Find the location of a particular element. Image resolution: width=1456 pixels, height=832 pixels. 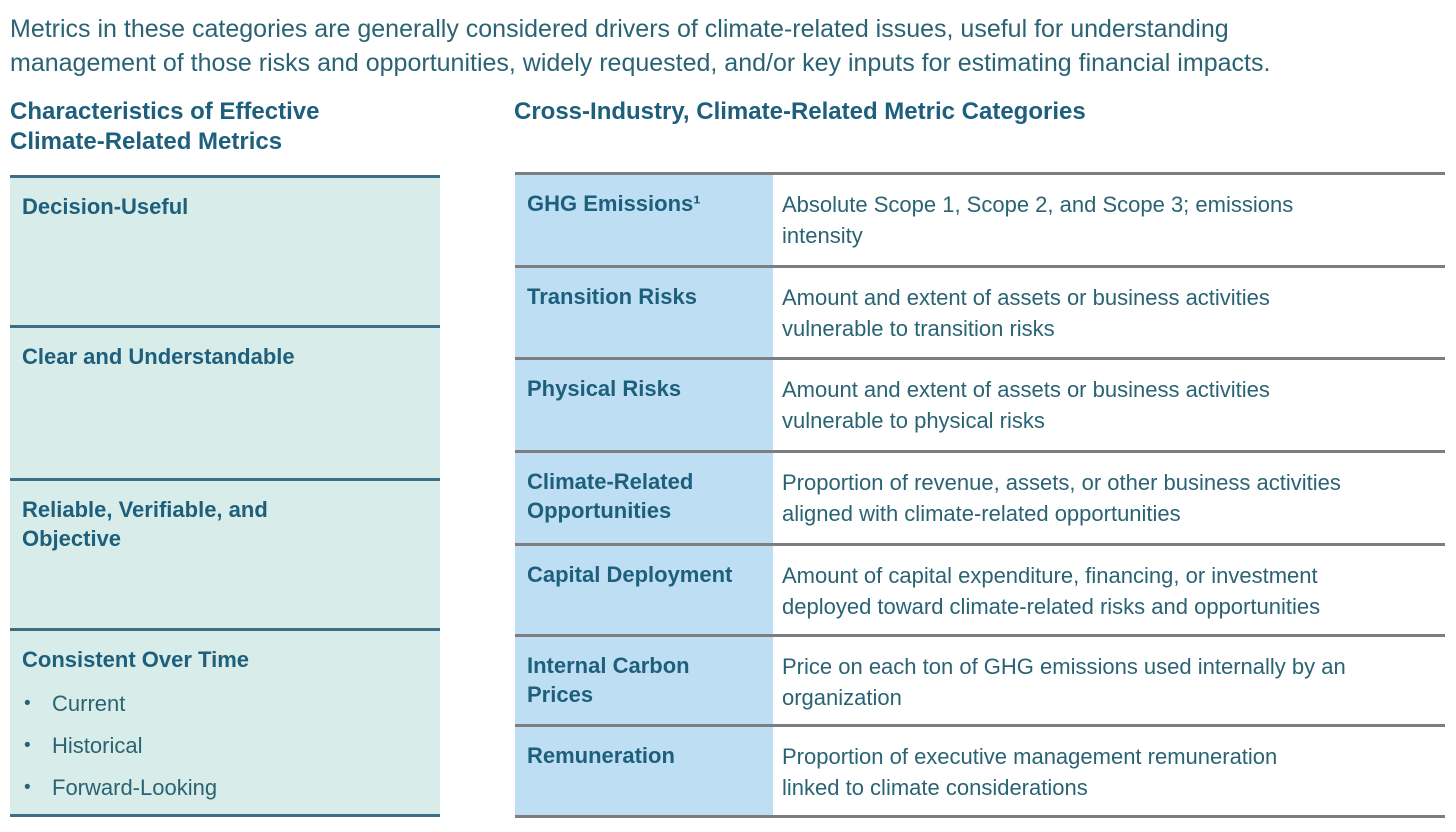

category-label-line: Internal Carbon is located at coordinates (608, 665).